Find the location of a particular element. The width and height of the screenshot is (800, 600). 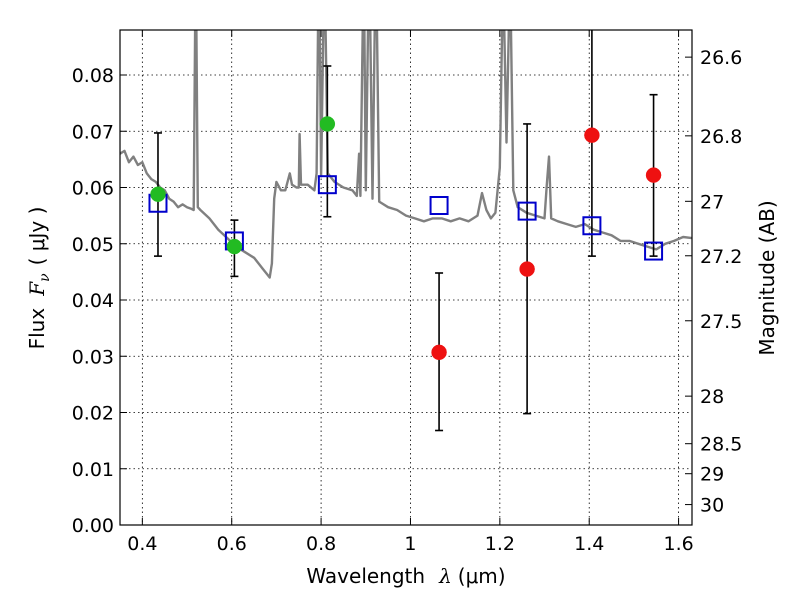

y-tick-label: 0.03 is located at coordinates (93, 357).